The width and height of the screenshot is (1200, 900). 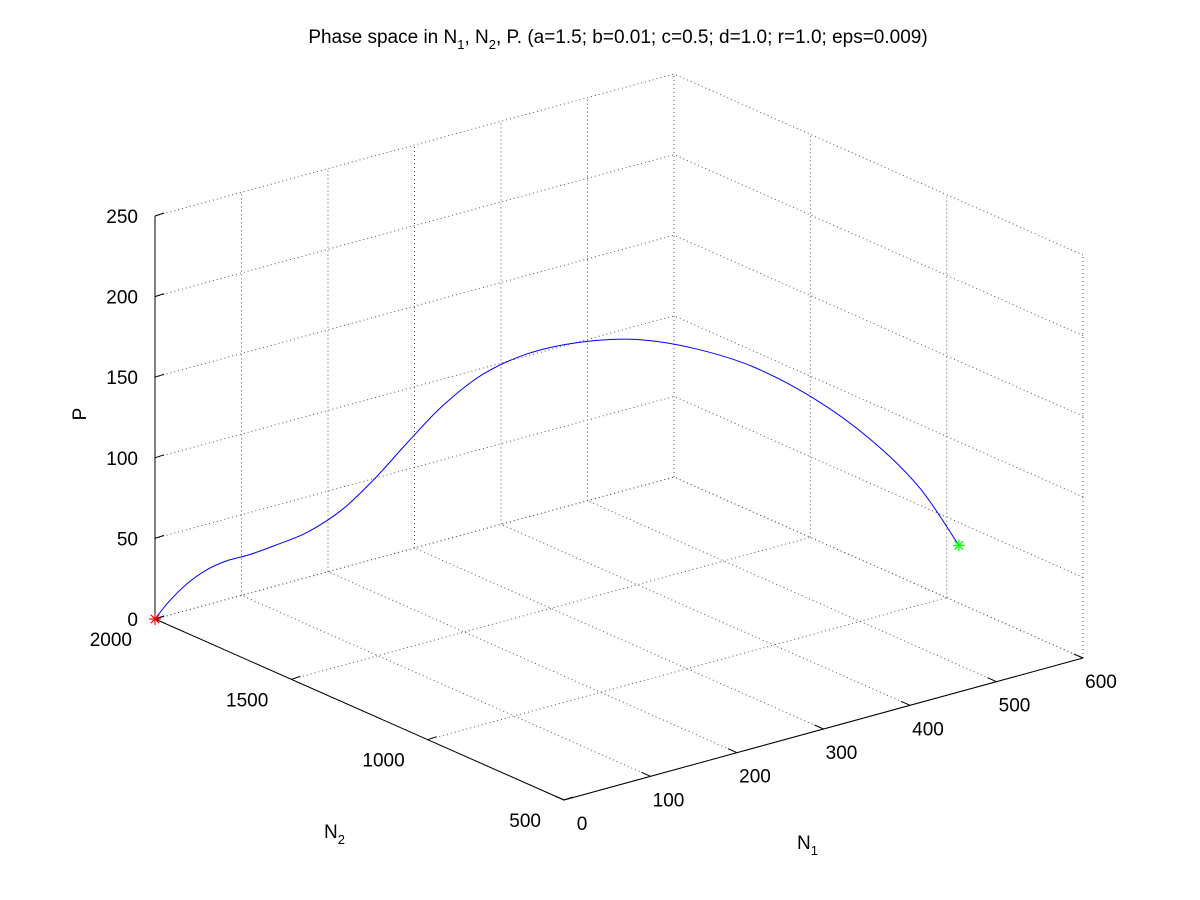 I want to click on y-axis-label: N2, so click(x=334, y=834).